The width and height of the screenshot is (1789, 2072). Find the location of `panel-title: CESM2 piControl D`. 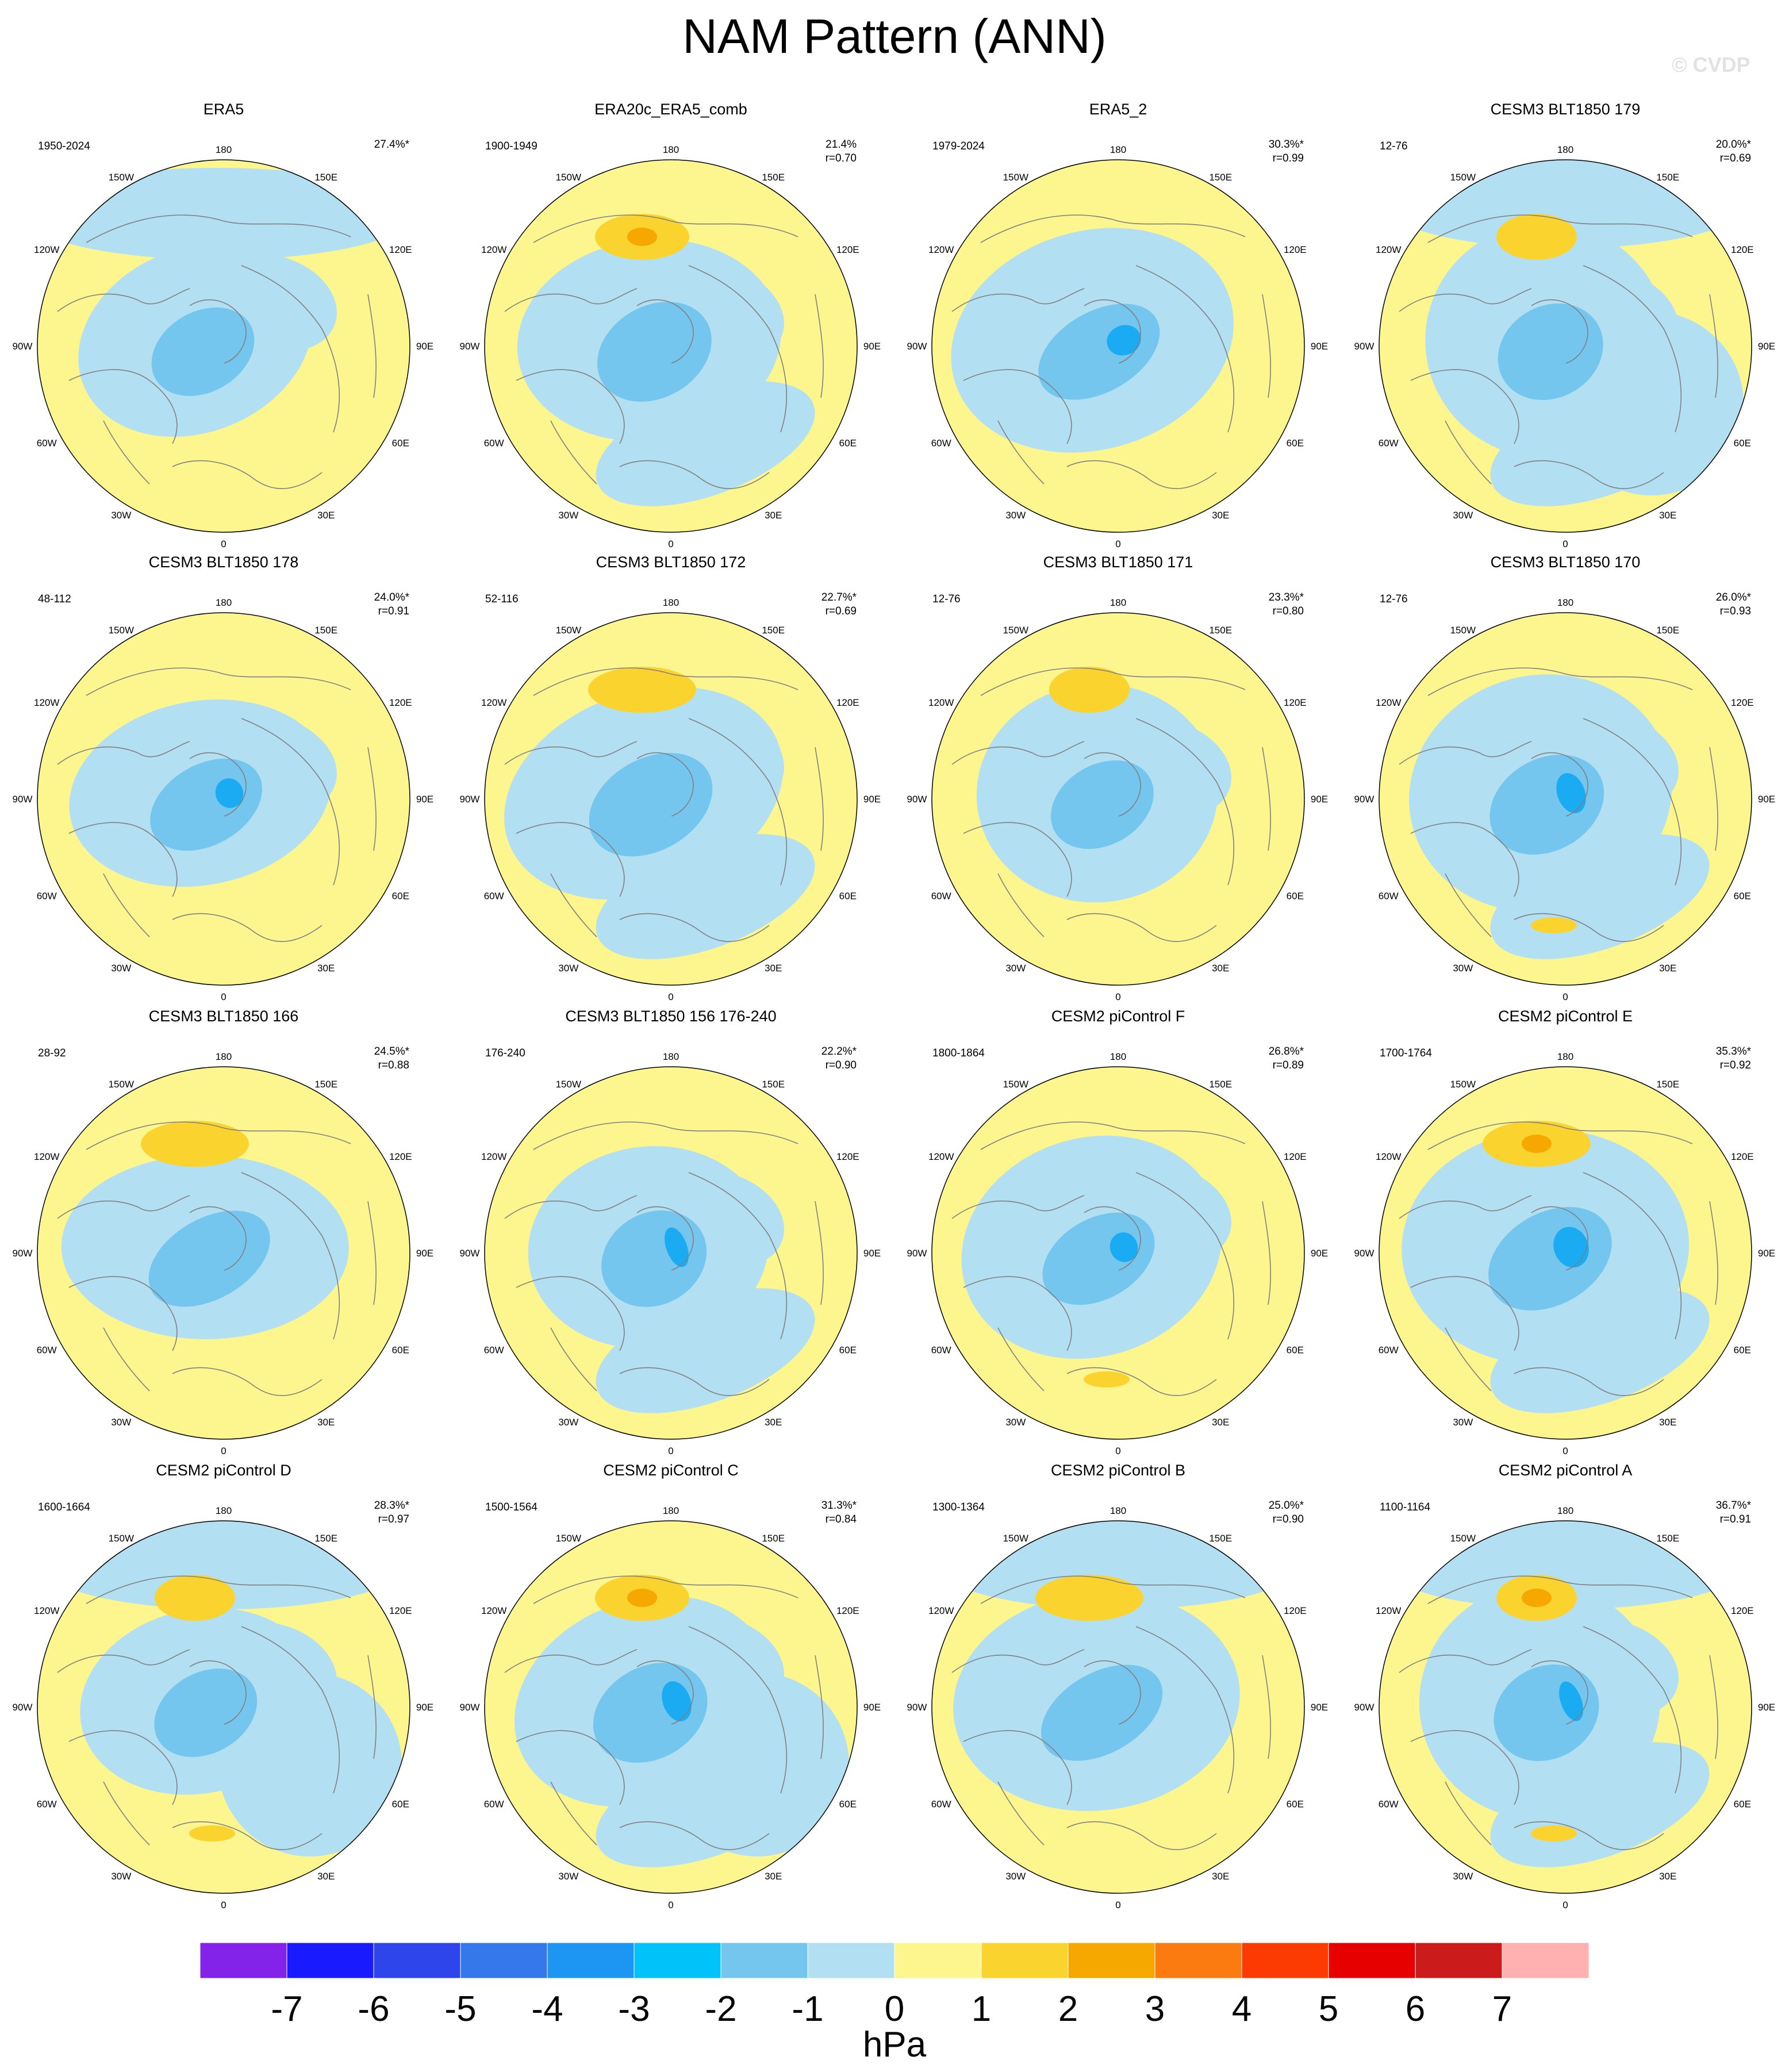

panel-title: CESM2 piControl D is located at coordinates (223, 1470).